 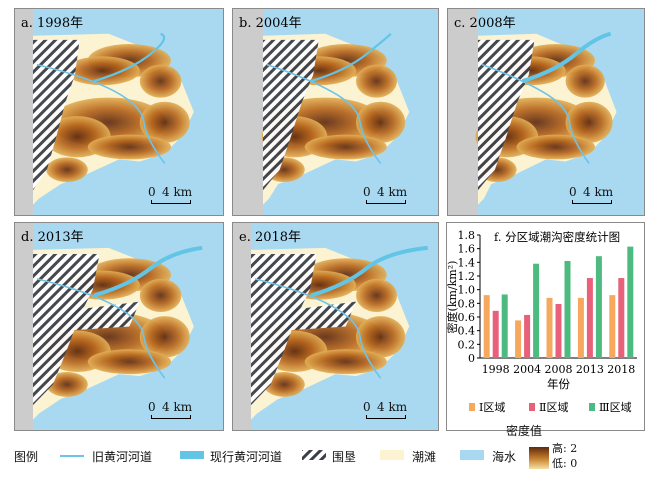 What do you see at coordinates (467, 317) in the screenshot?
I see `y-tick-label: 0.6` at bounding box center [467, 317].